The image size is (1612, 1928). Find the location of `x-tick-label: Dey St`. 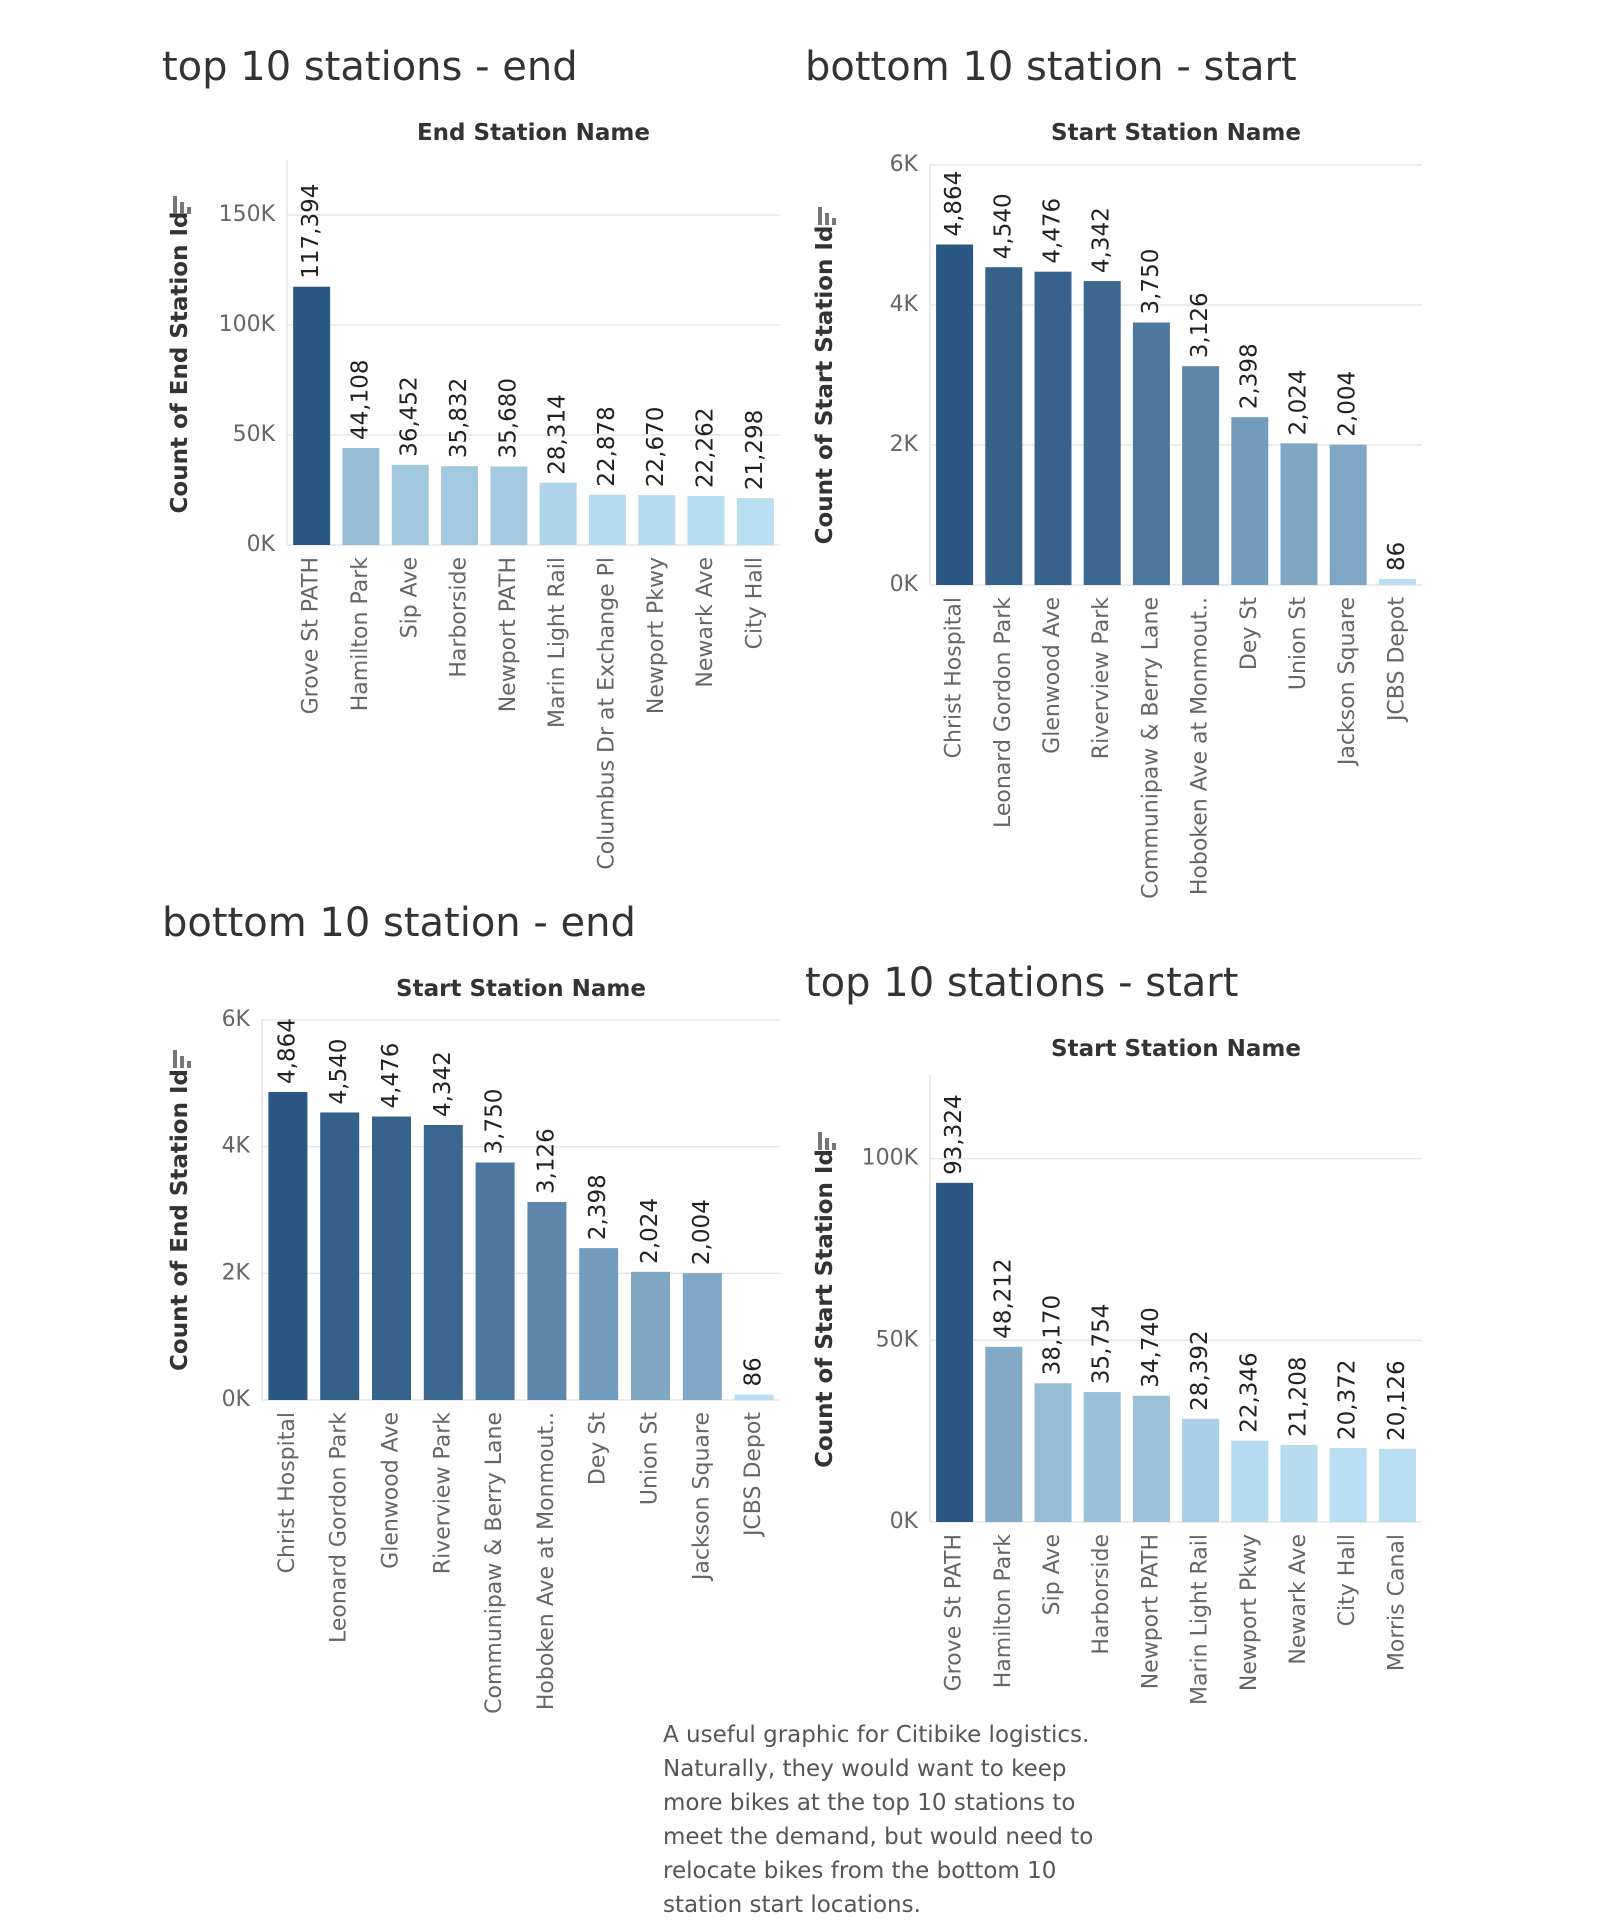

x-tick-label: Dey St is located at coordinates (598, 1448).